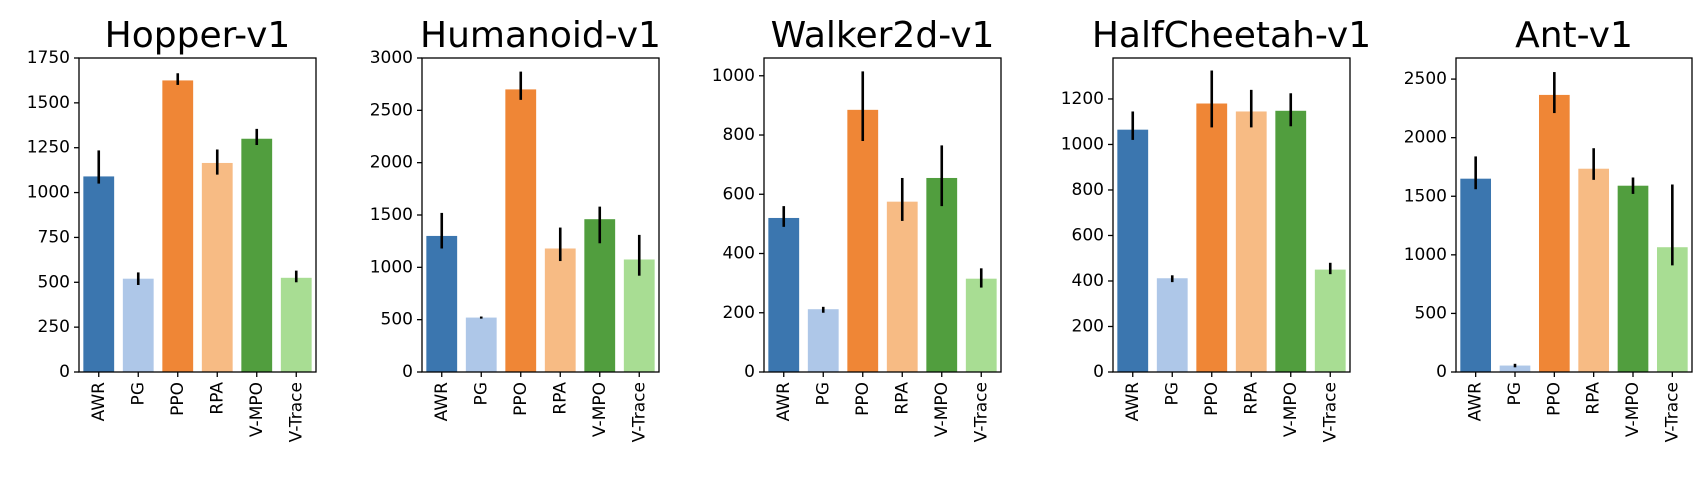 The width and height of the screenshot is (1696, 480). What do you see at coordinates (1082, 99) in the screenshot?
I see `y-tick-label: 1200` at bounding box center [1082, 99].